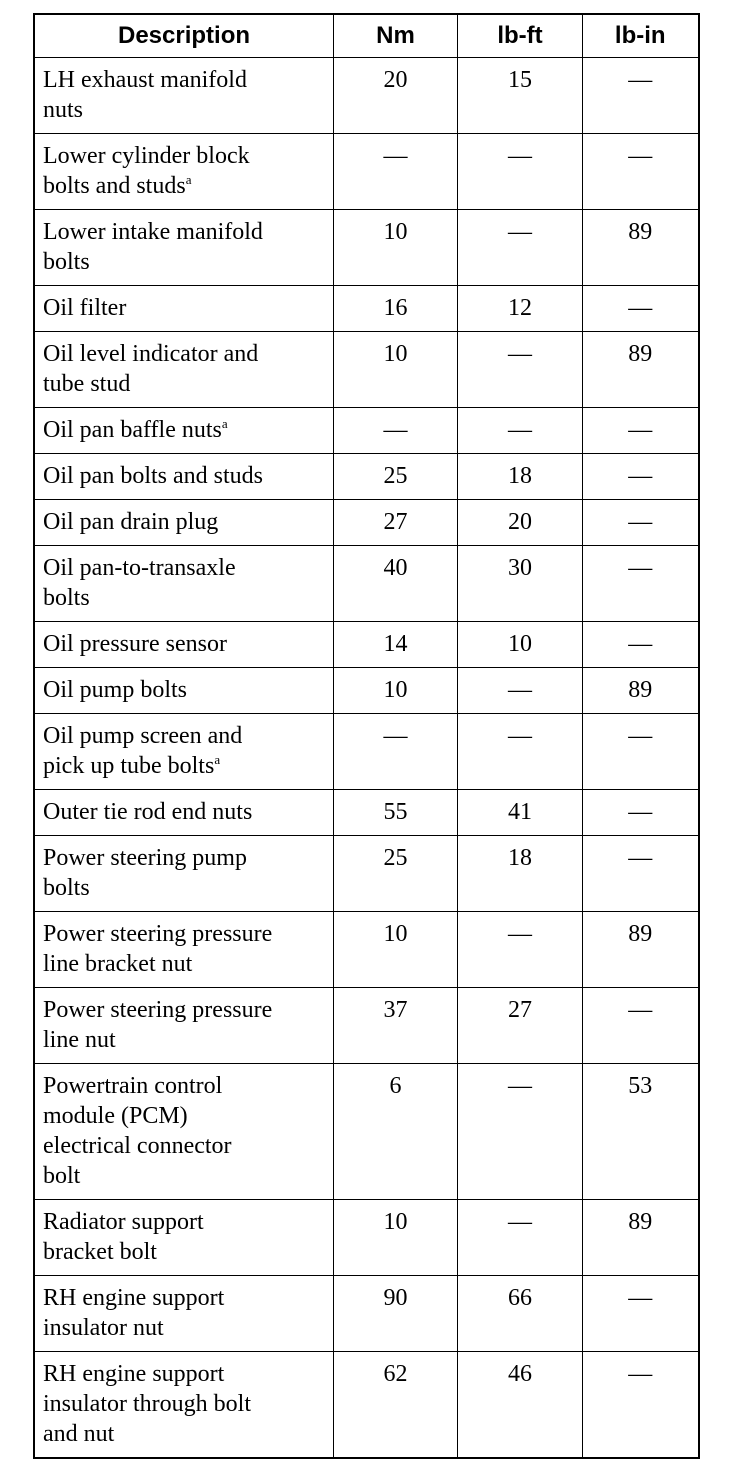 Image resolution: width=736 pixels, height=1476 pixels. I want to click on table-row: Power steering pump bolts 25 18—, so click(366, 873).